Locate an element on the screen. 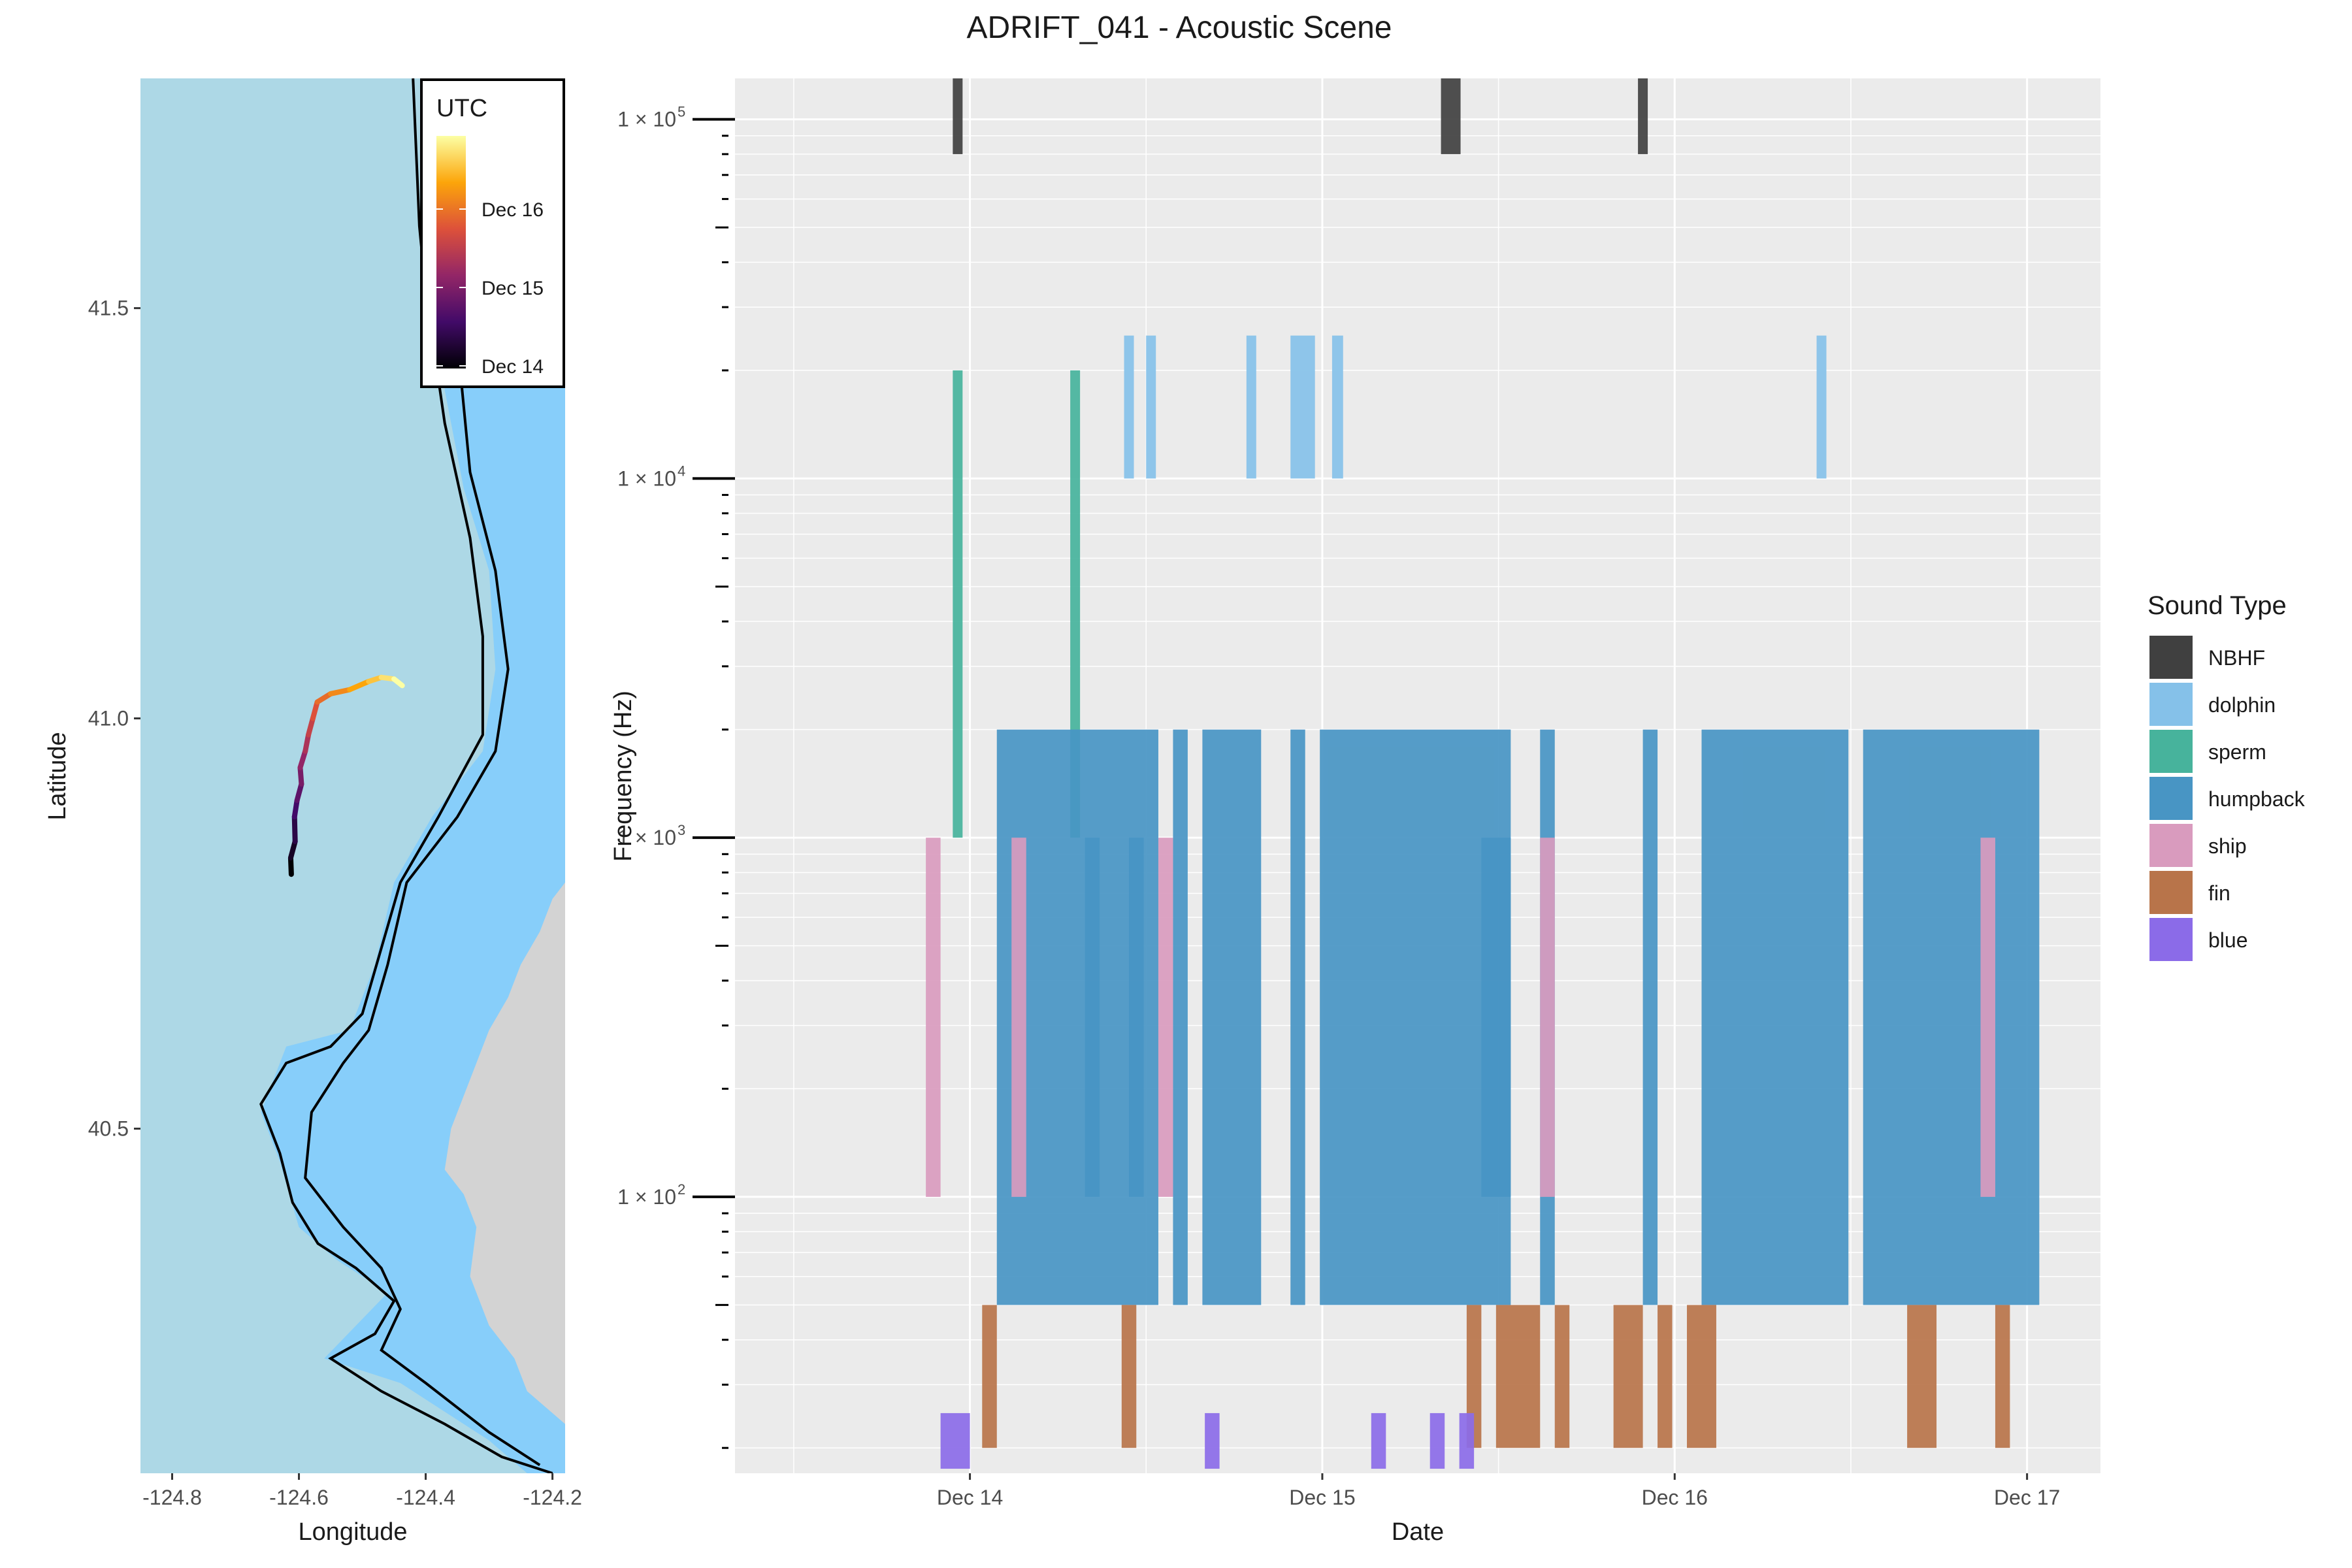 The width and height of the screenshot is (2352, 1568). chart-x-tick-label: Dec 14 is located at coordinates (970, 1497).